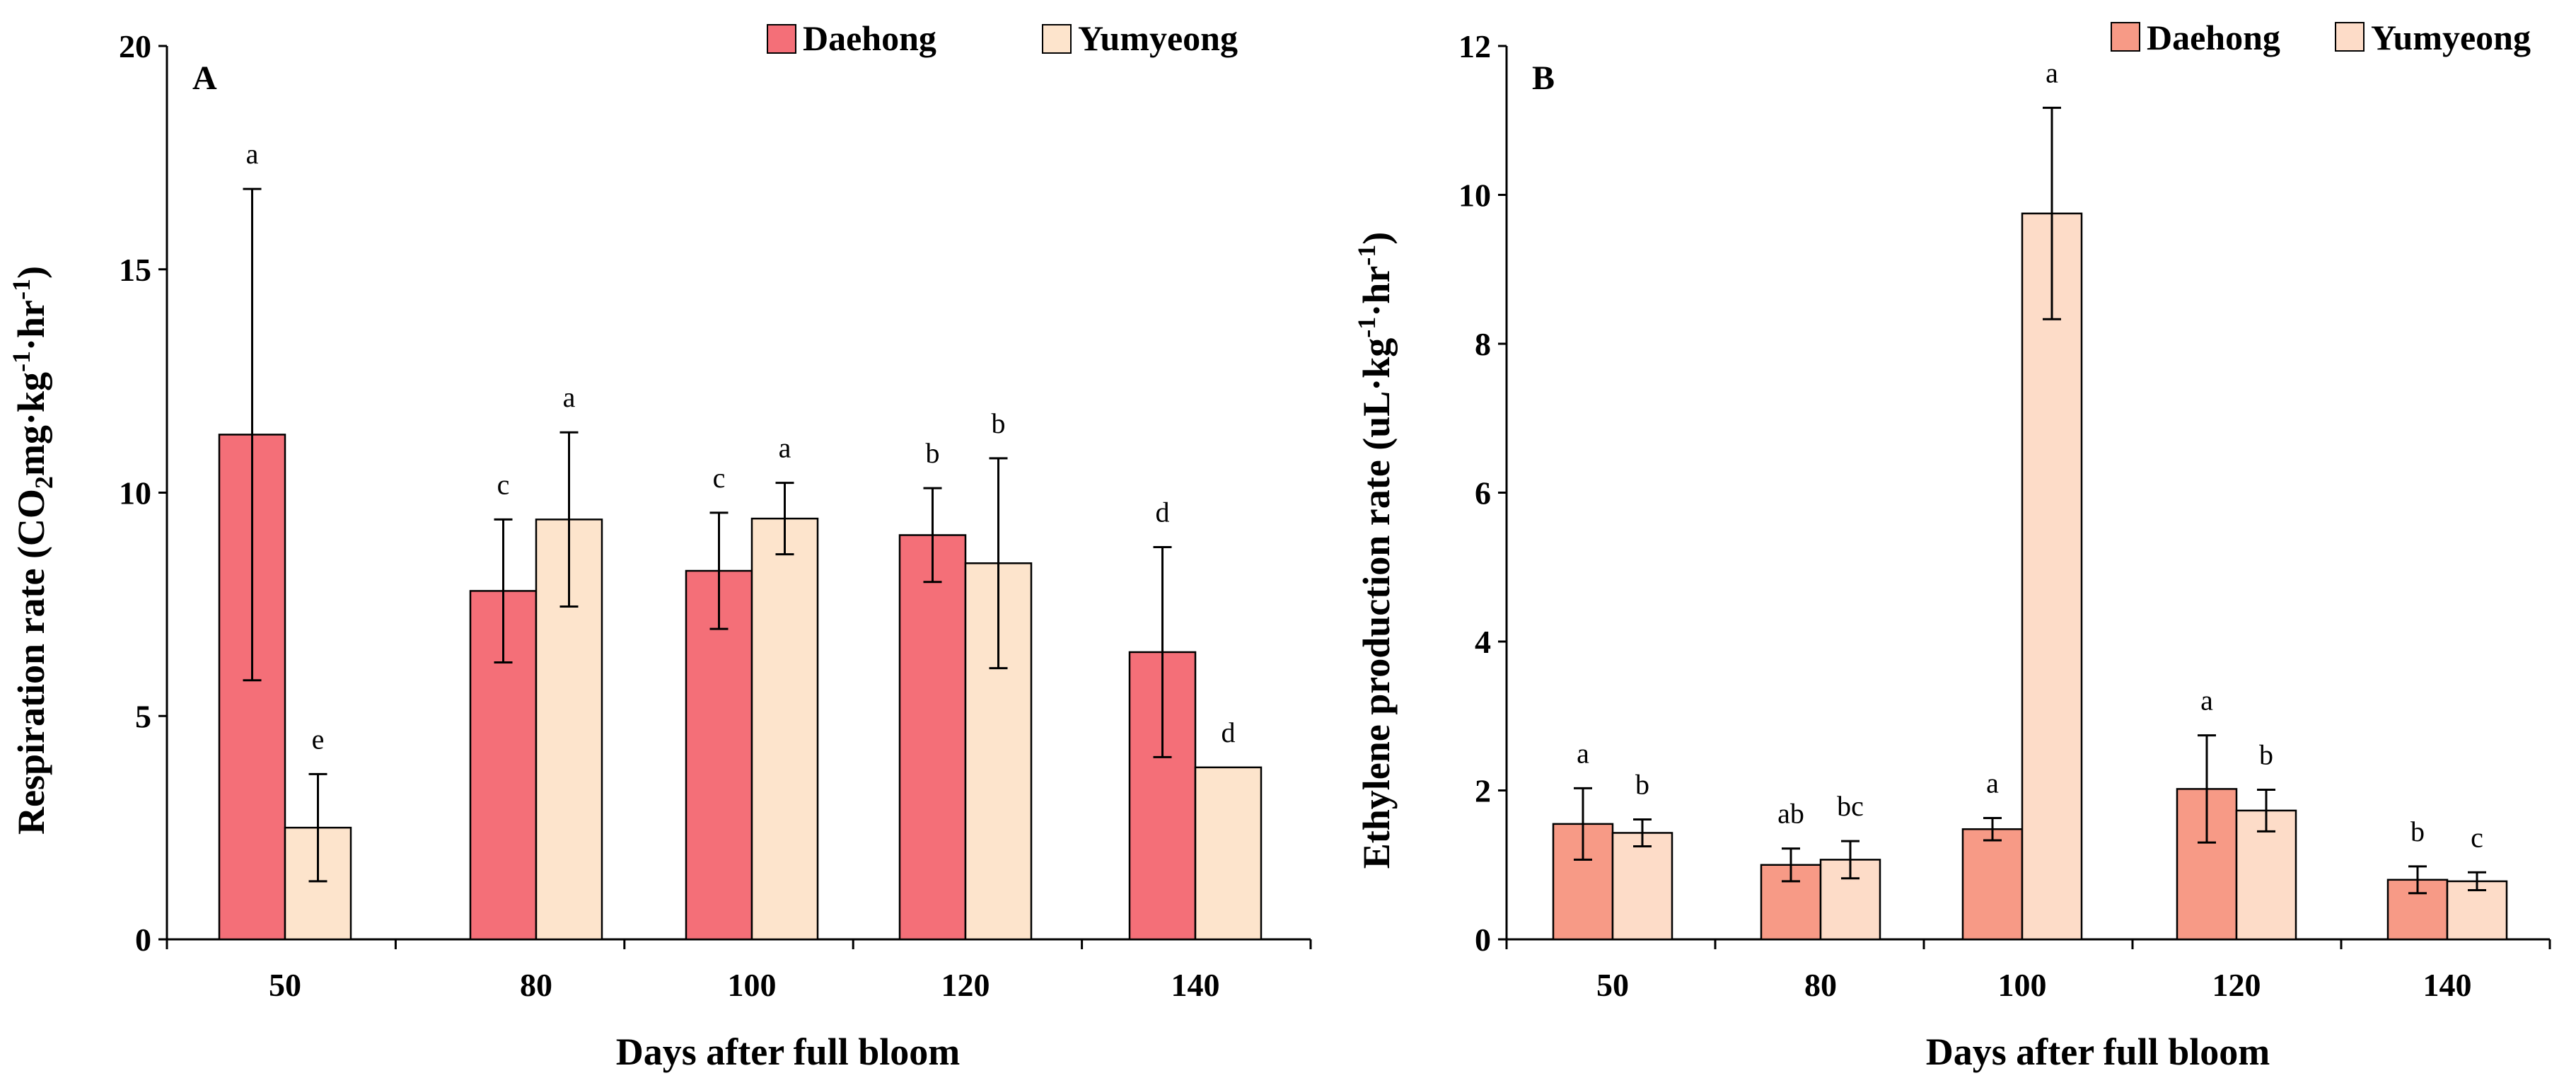 This screenshot has width=2576, height=1090. Describe the element at coordinates (135, 46) in the screenshot. I see `y-tick-label: 20` at that location.